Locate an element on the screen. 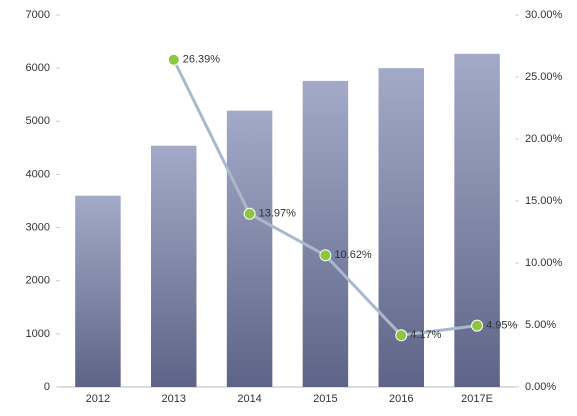  y2-tick-label: 20.00% is located at coordinates (544, 139).